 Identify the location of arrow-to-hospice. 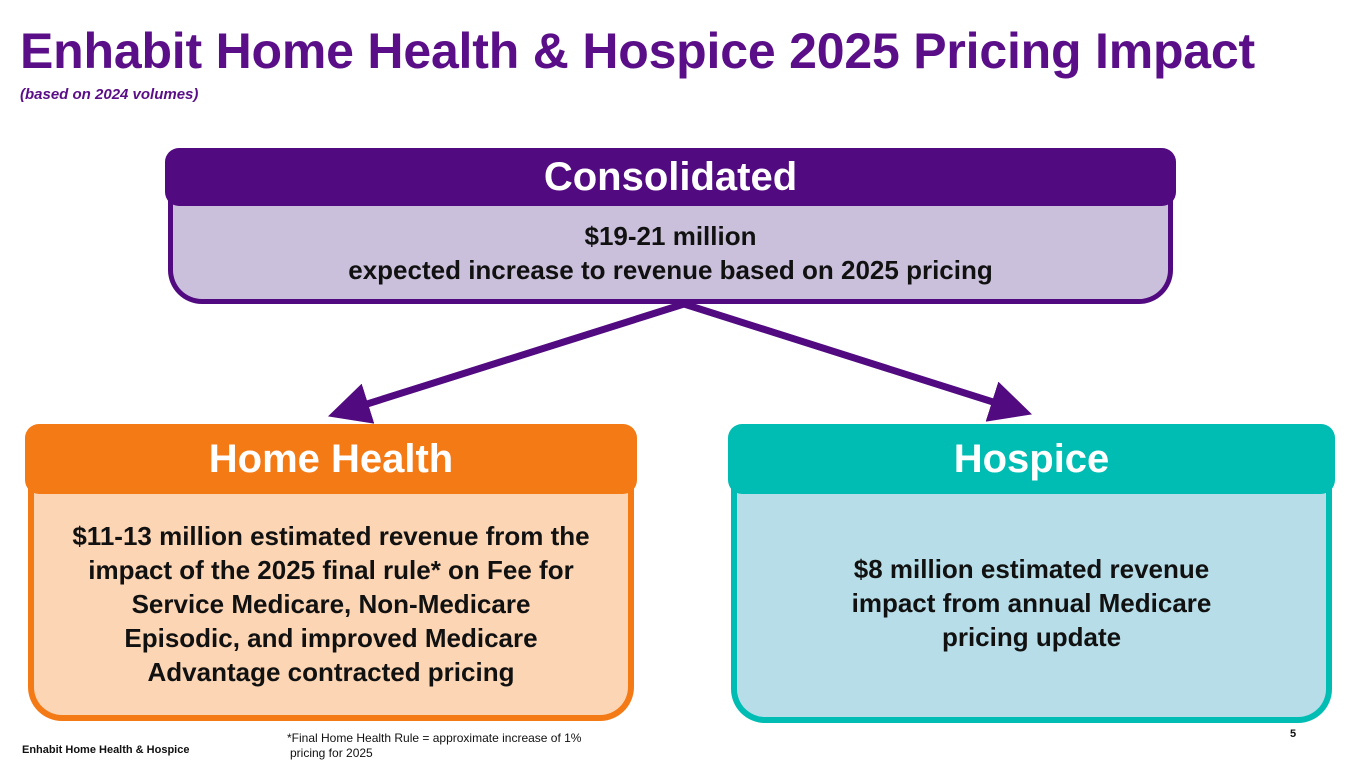
(857, 361).